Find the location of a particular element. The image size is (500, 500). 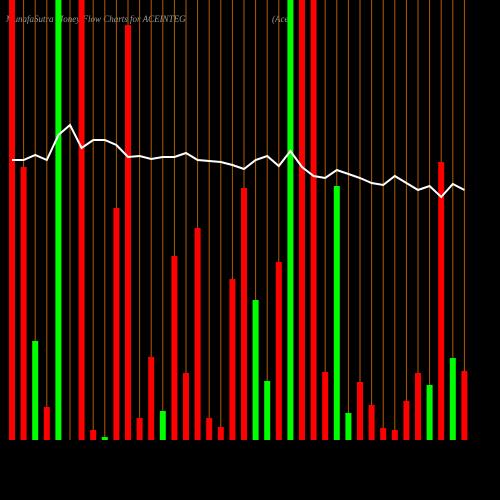

chart-subtitle: (Ace is located at coordinates (280, 19).